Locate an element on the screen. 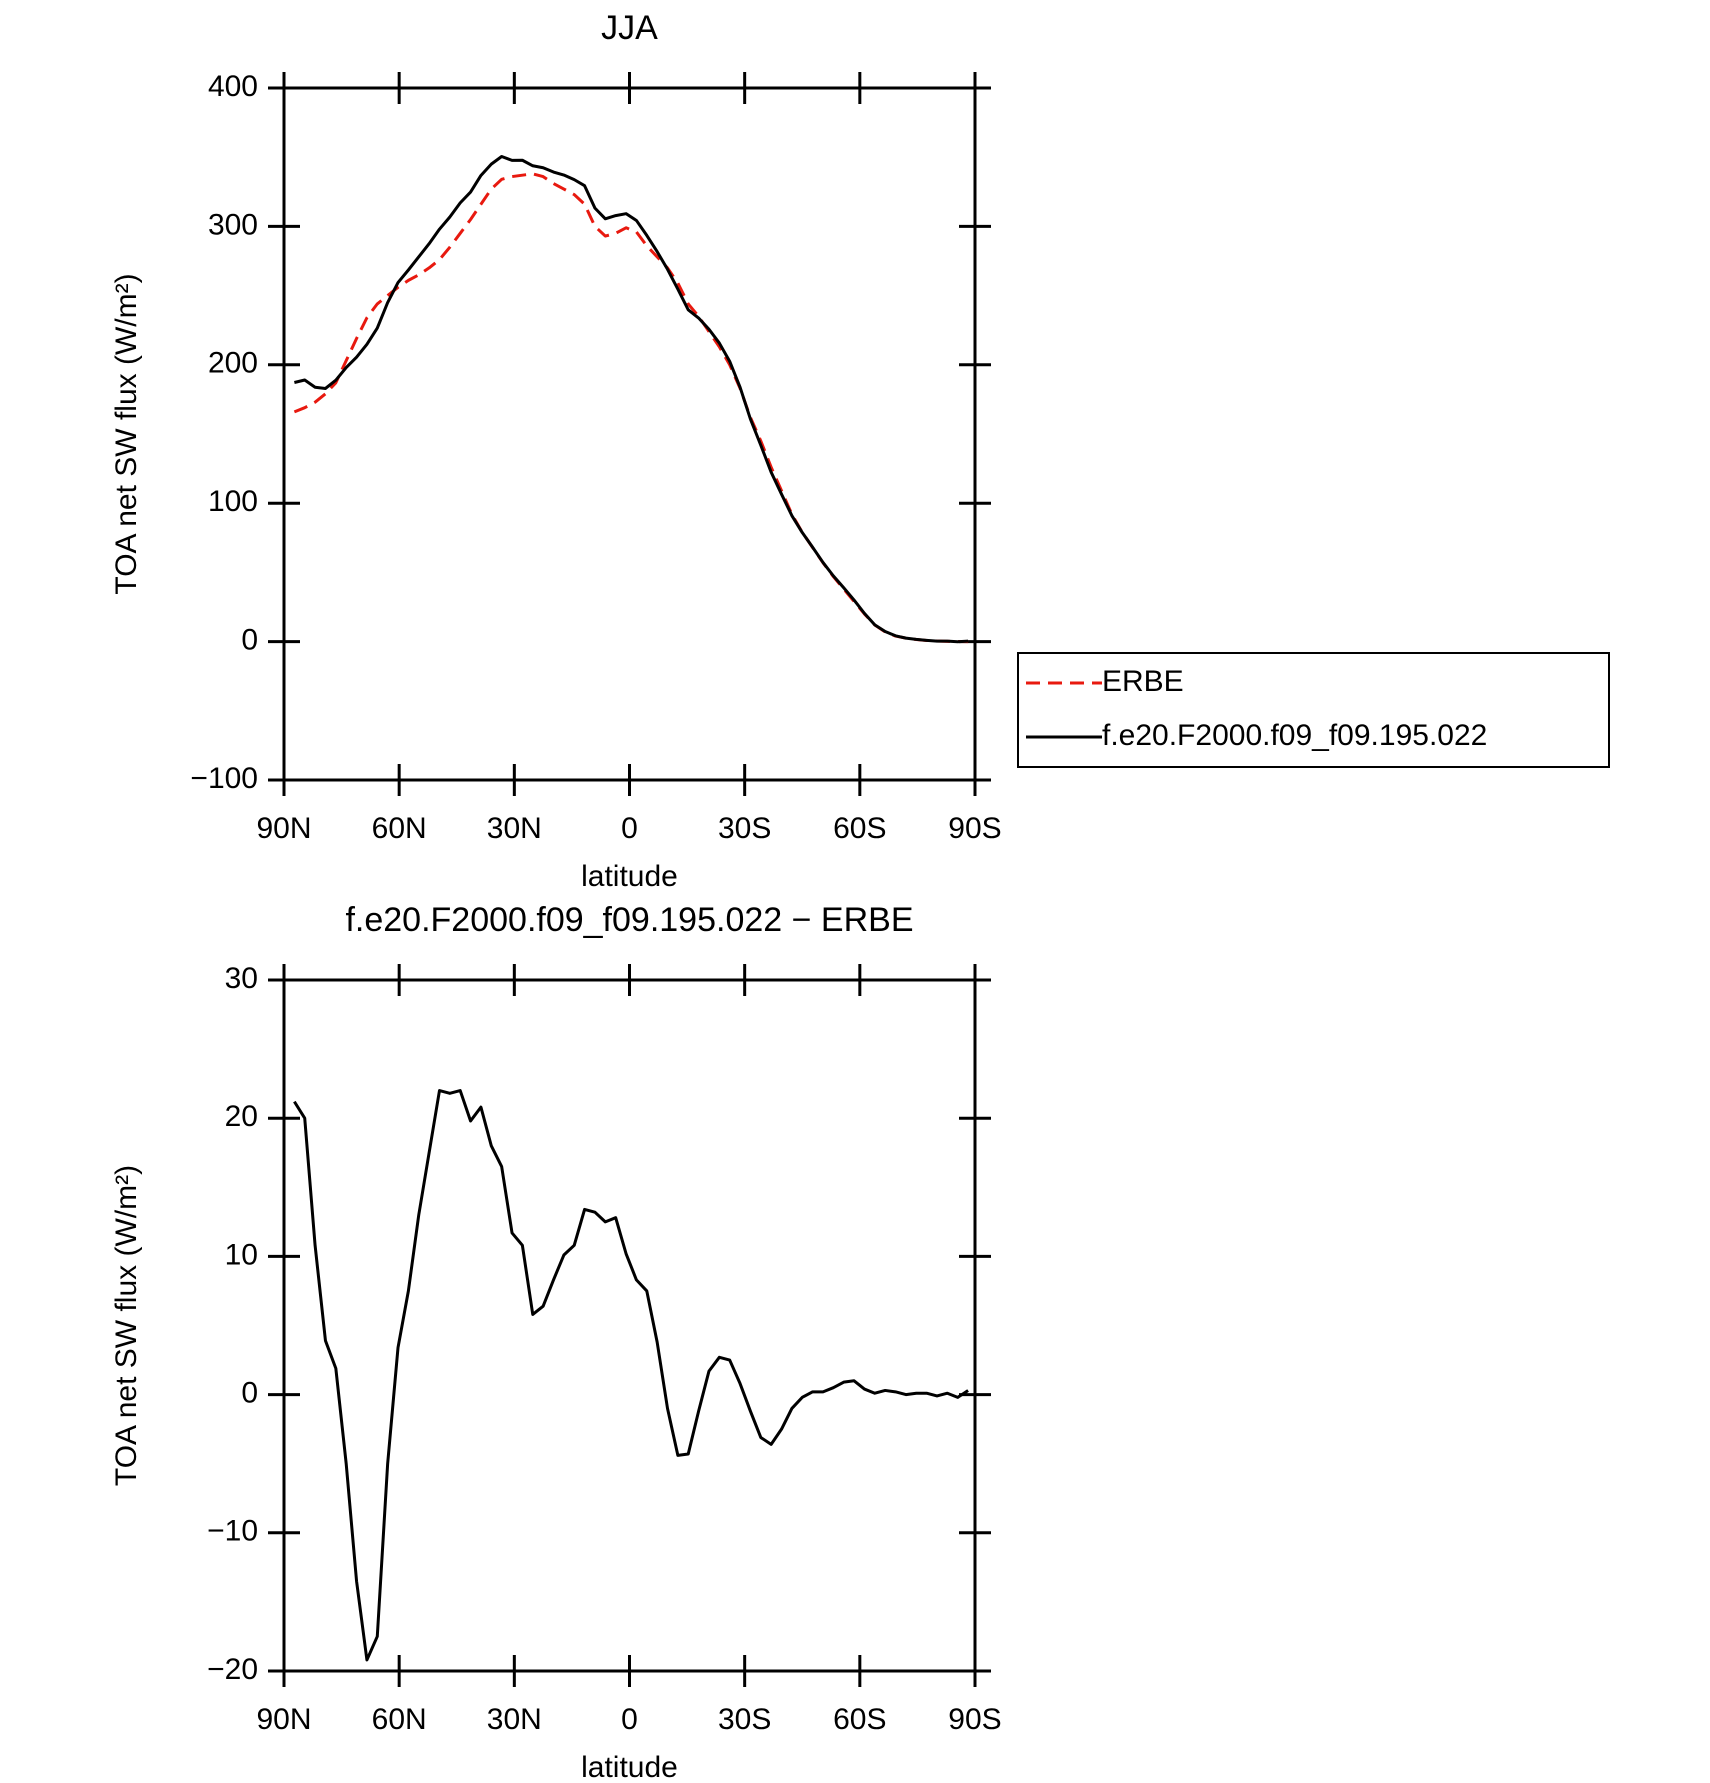  legend-box is located at coordinates (1313, 710).